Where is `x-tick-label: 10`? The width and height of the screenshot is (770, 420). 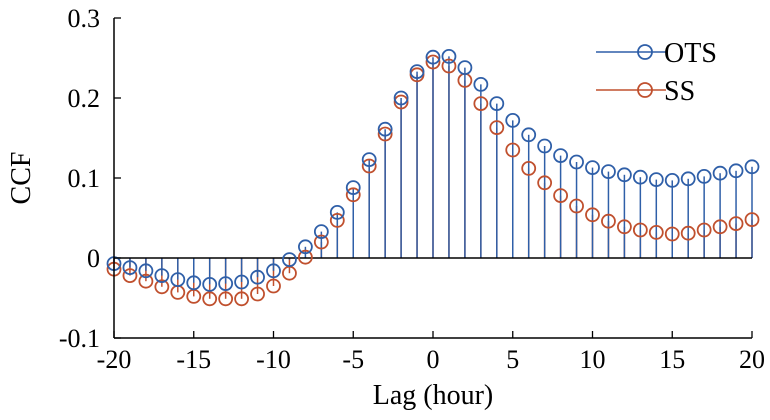
x-tick-label: 10 is located at coordinates (593, 359).